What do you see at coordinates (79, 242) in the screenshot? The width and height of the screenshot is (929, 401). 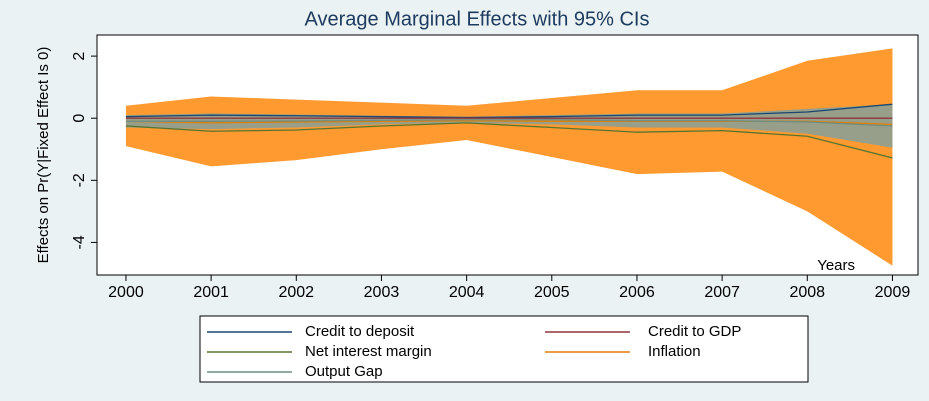 I see `y-tick-label: -4` at bounding box center [79, 242].